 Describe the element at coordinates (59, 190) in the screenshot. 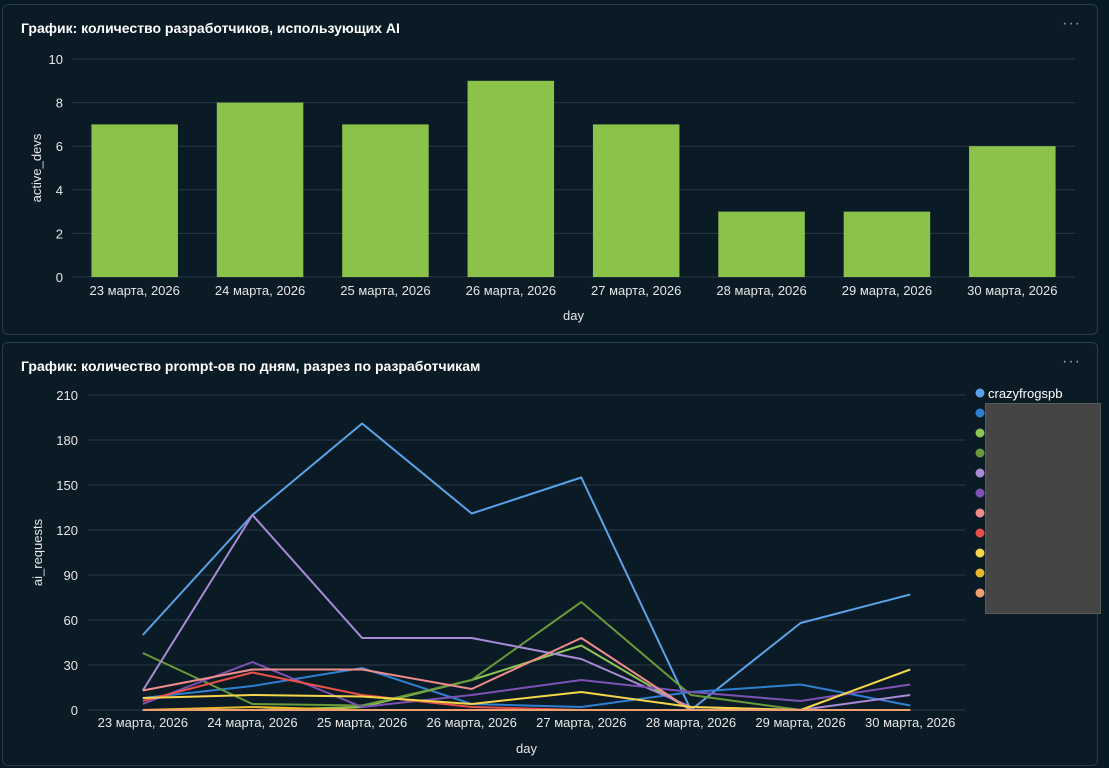

I see `y-tick-label: 4` at that location.